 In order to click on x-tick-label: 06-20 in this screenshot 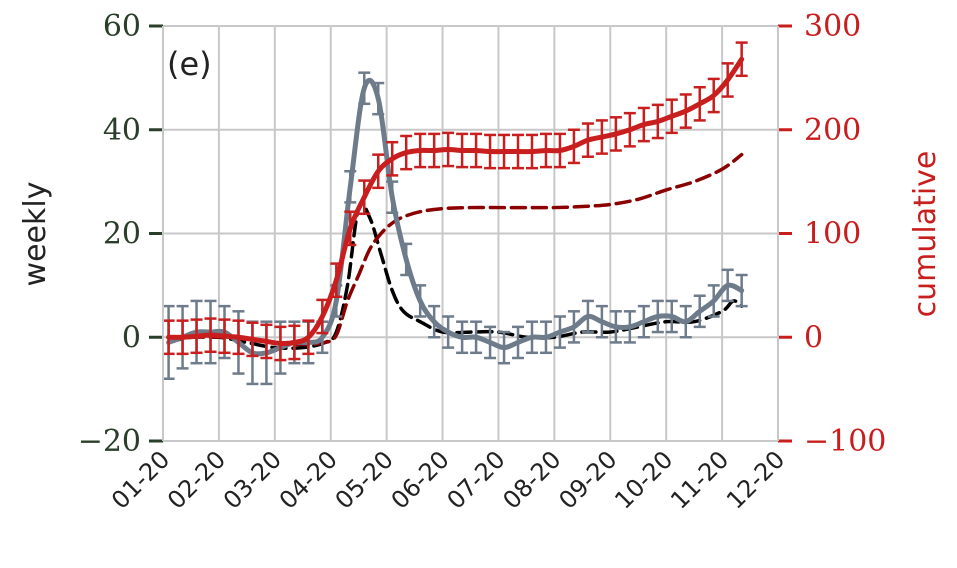, I will do `click(420, 479)`.